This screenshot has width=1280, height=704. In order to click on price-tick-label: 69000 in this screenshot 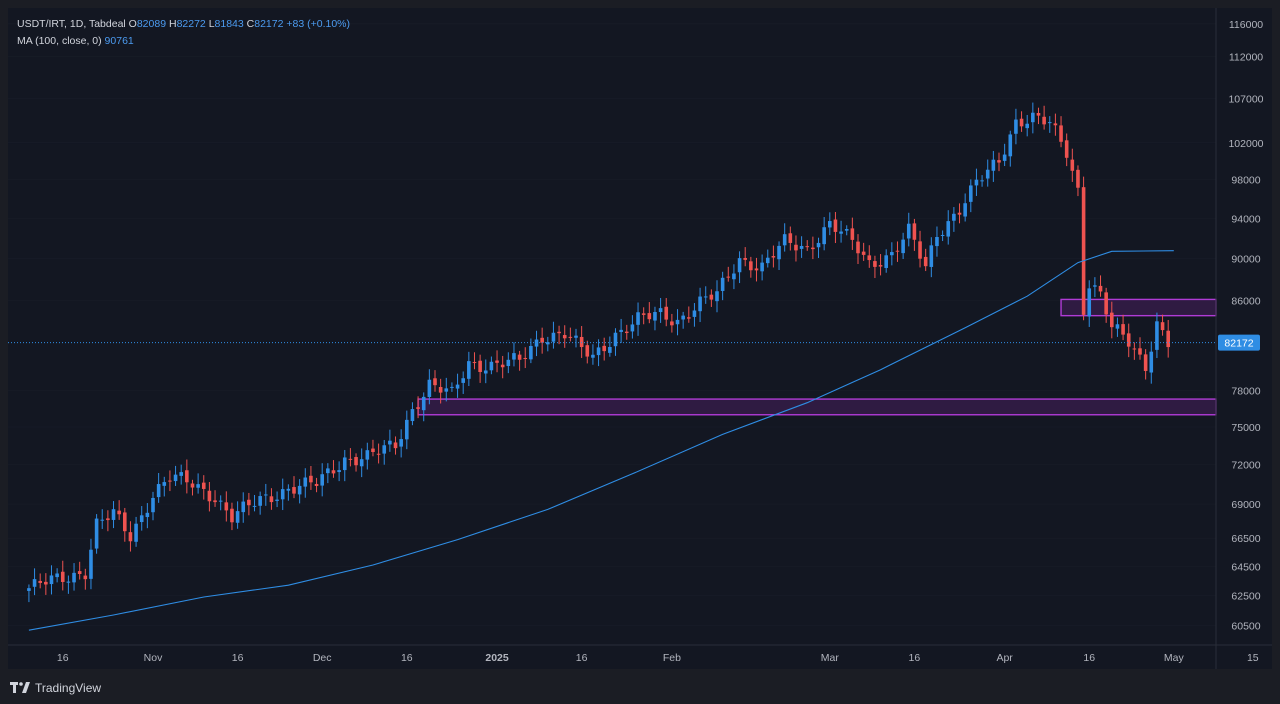, I will do `click(1245, 505)`.